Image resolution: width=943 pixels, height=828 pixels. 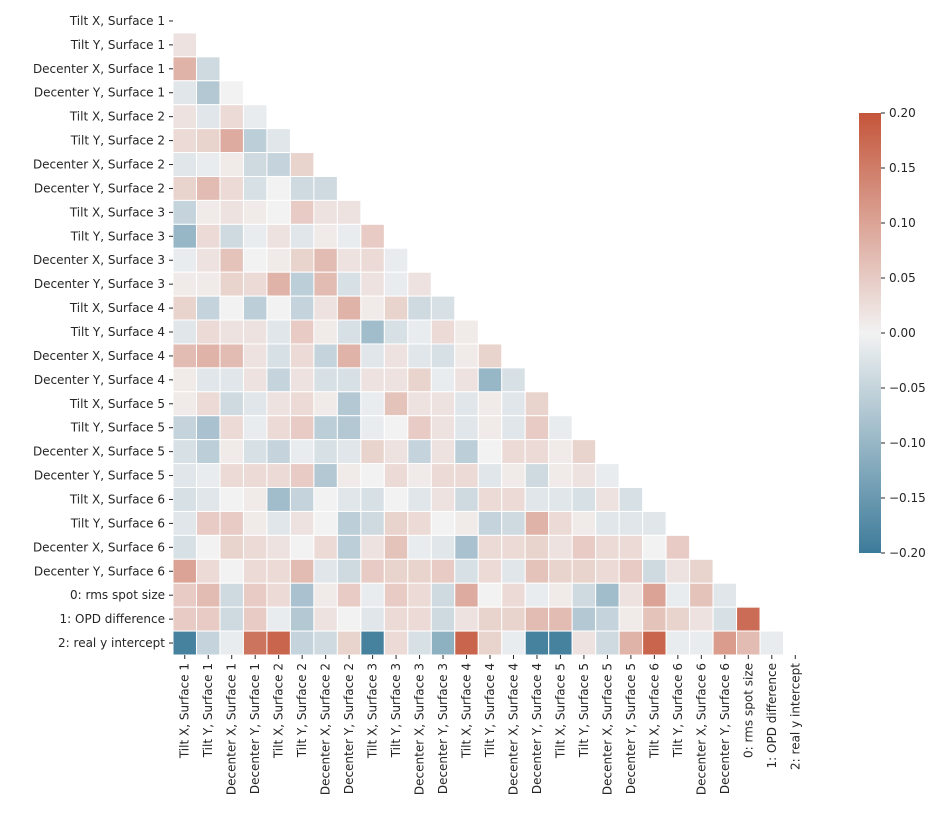 What do you see at coordinates (678, 710) in the screenshot?
I see `x-tick-label: Tilt Y, Surface 6` at bounding box center [678, 710].